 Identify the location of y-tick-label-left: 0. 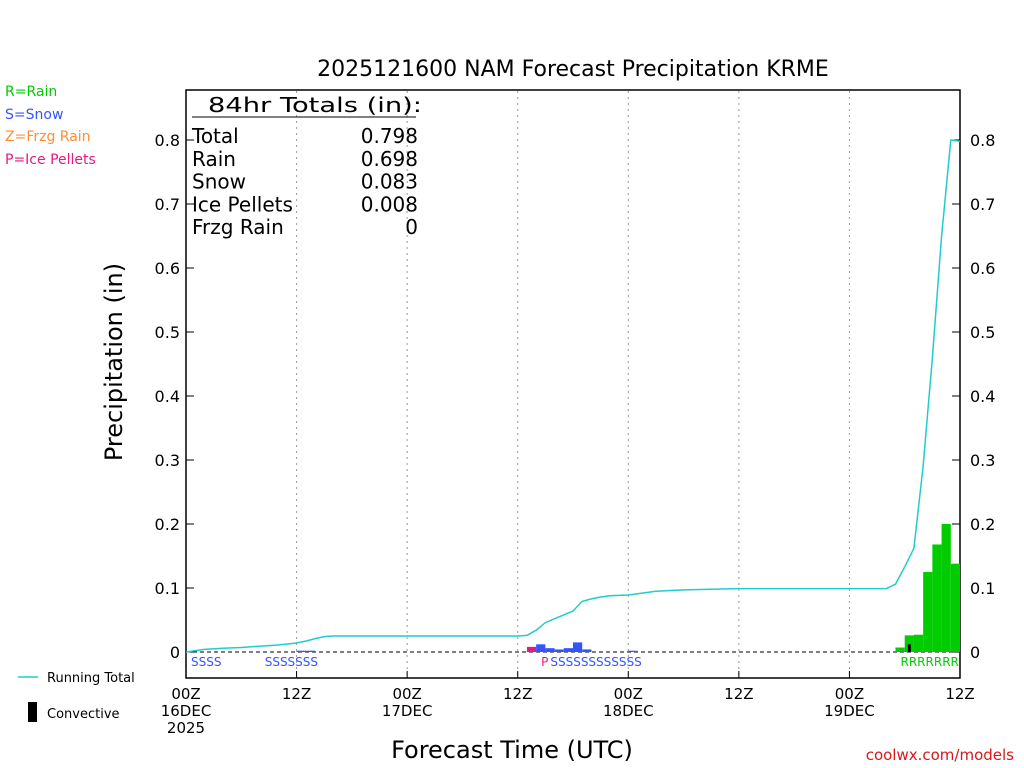
(175, 652).